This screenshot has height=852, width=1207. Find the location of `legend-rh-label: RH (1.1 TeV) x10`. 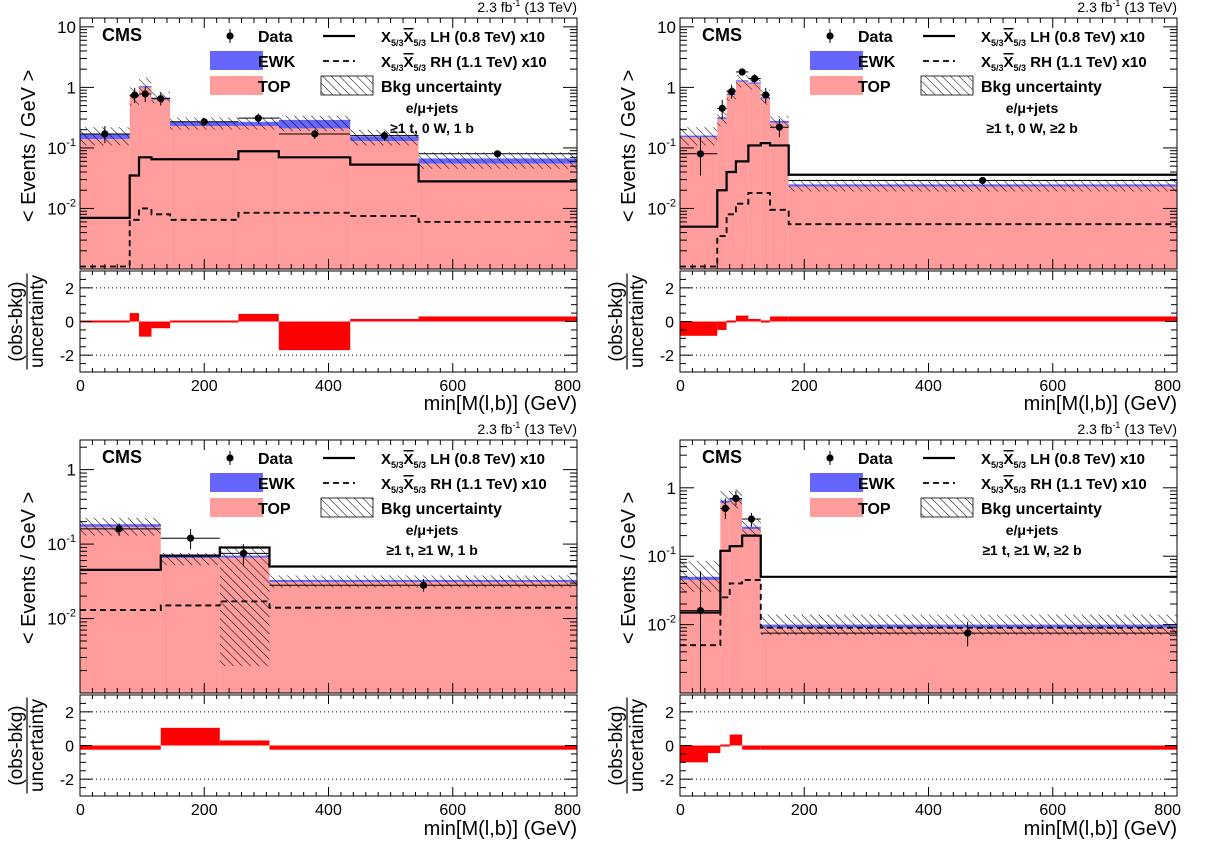

legend-rh-label: RH (1.1 TeV) x10 is located at coordinates (1088, 62).